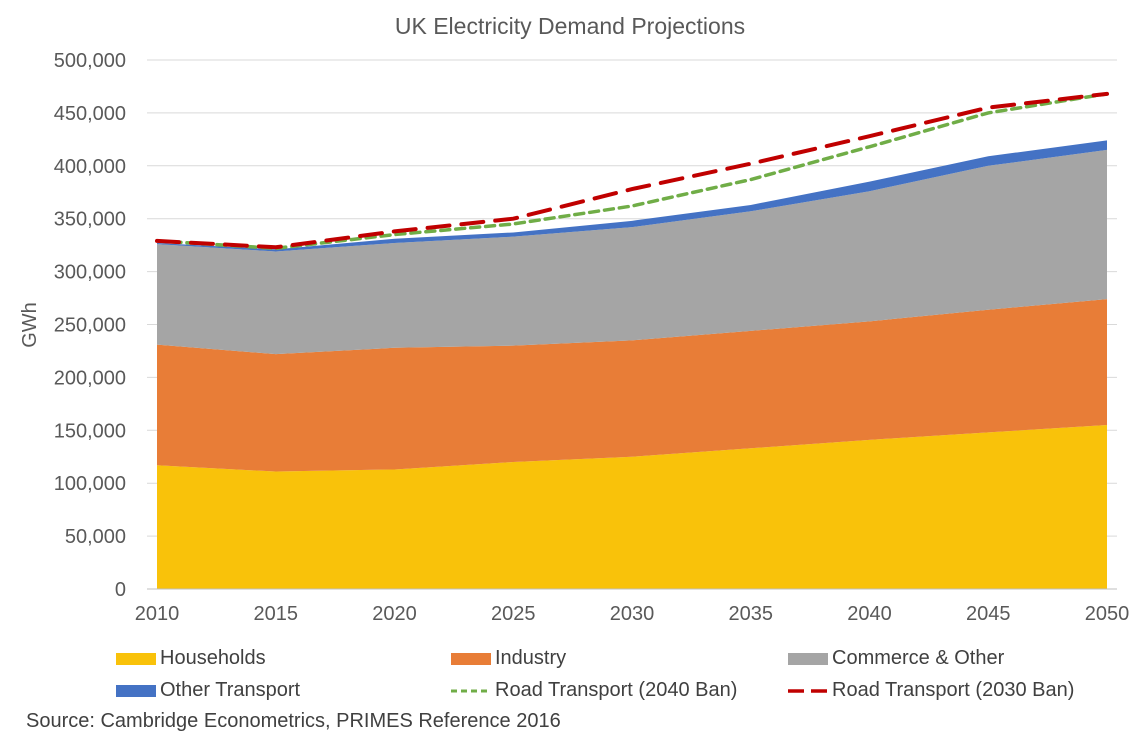 Image resolution: width=1138 pixels, height=741 pixels. What do you see at coordinates (276, 614) in the screenshot?
I see `x-tick-label: 2015` at bounding box center [276, 614].